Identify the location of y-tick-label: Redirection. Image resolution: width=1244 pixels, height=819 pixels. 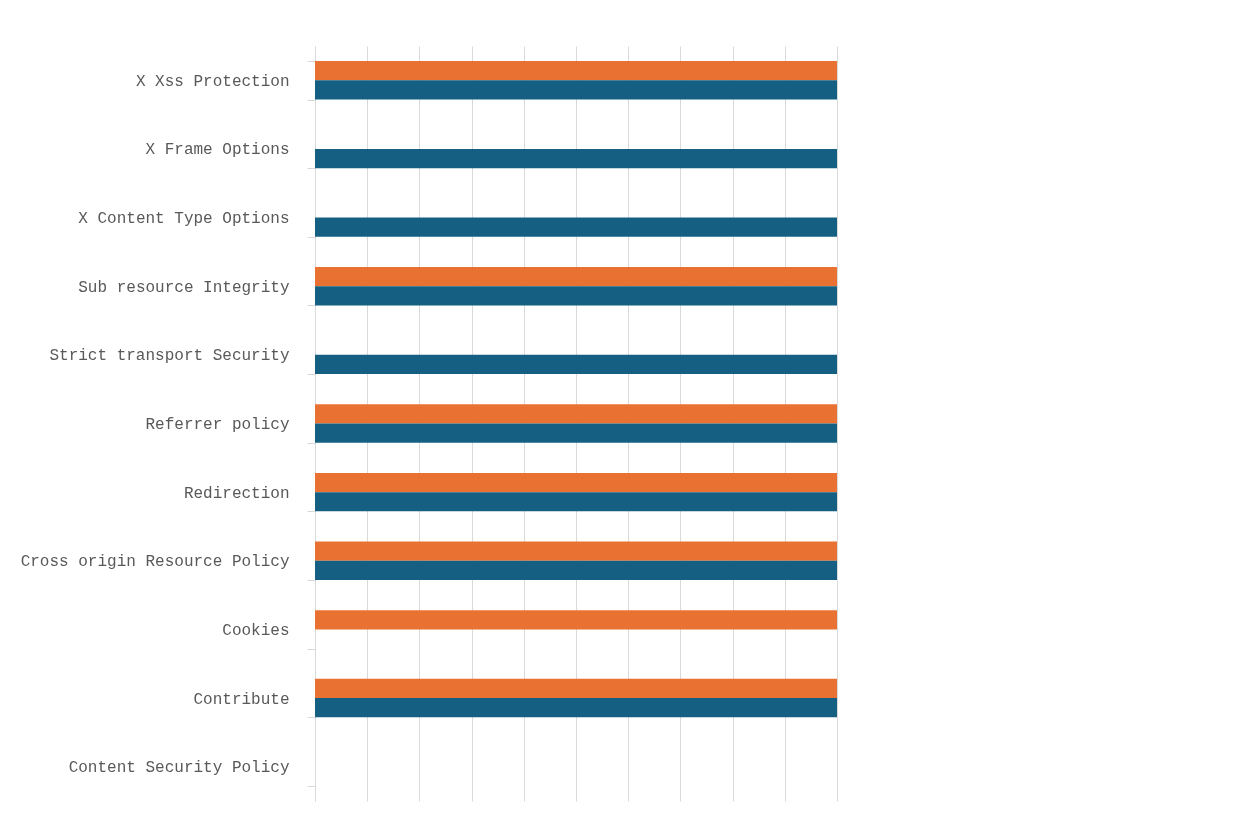
(236, 493).